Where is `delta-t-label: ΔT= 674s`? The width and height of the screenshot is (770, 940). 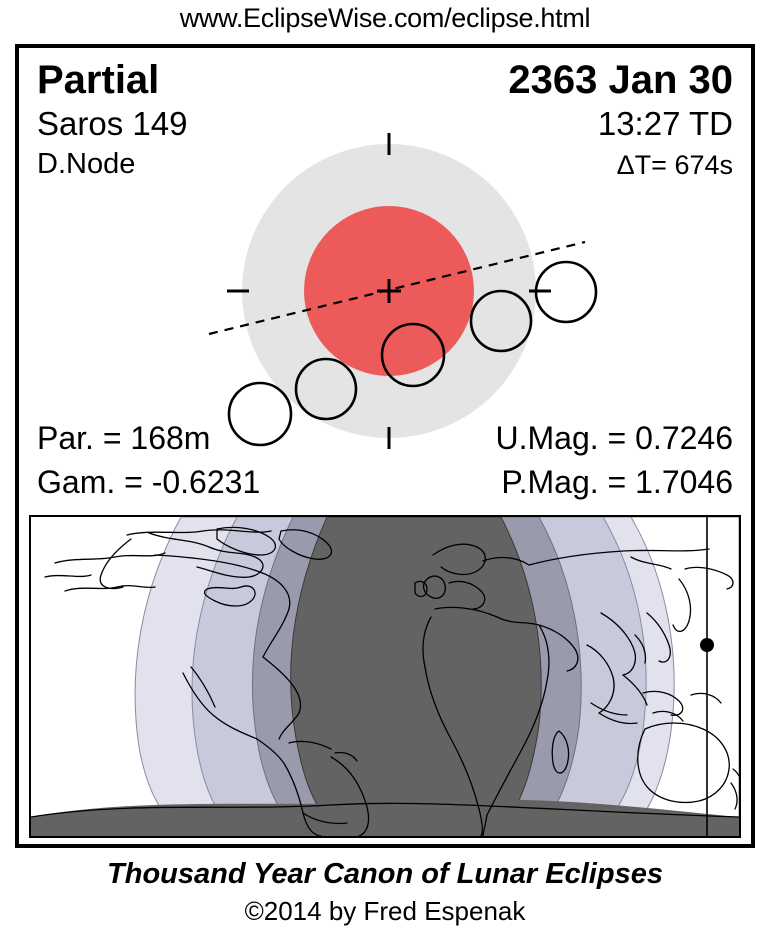
delta-t-label: ΔT= 674s is located at coordinates (674, 165).